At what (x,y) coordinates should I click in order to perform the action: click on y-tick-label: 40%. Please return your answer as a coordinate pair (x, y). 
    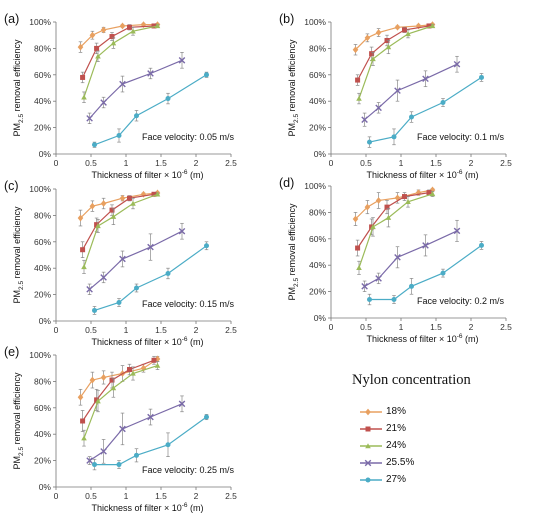
    Looking at the image, I should click on (317, 265).